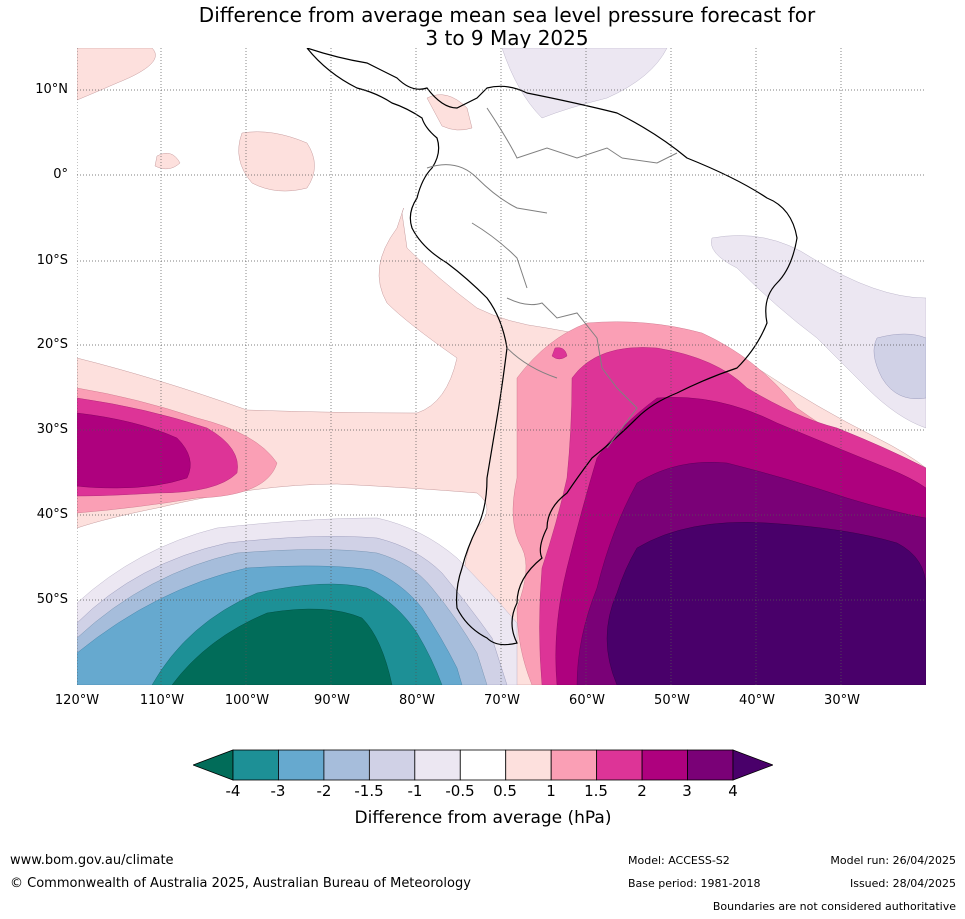 Image resolution: width=965 pixels, height=919 pixels. What do you see at coordinates (672, 700) in the screenshot?
I see `lon-label-50w: 50°W` at bounding box center [672, 700].